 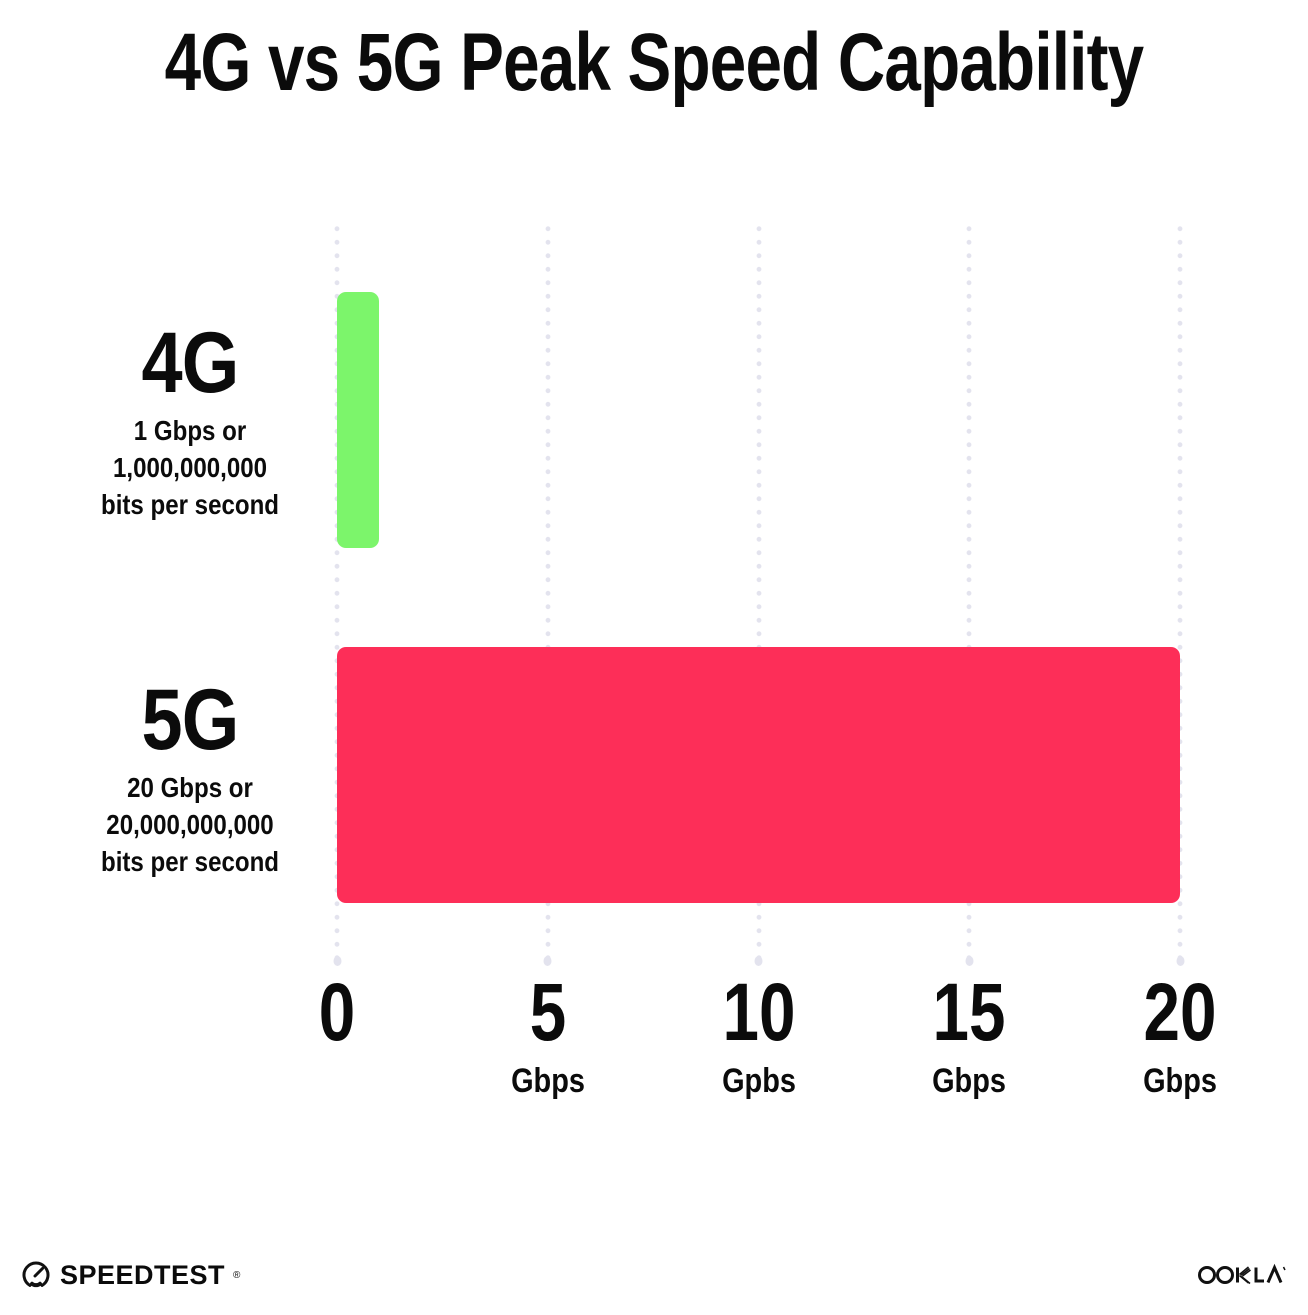 What do you see at coordinates (548, 590) in the screenshot?
I see `gridline-5-gbps` at bounding box center [548, 590].